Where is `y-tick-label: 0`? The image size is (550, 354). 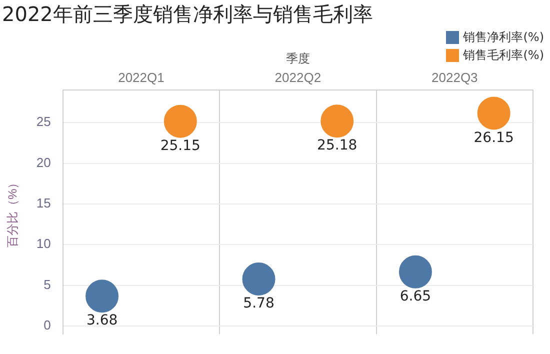 y-tick-label: 0 is located at coordinates (47, 325).